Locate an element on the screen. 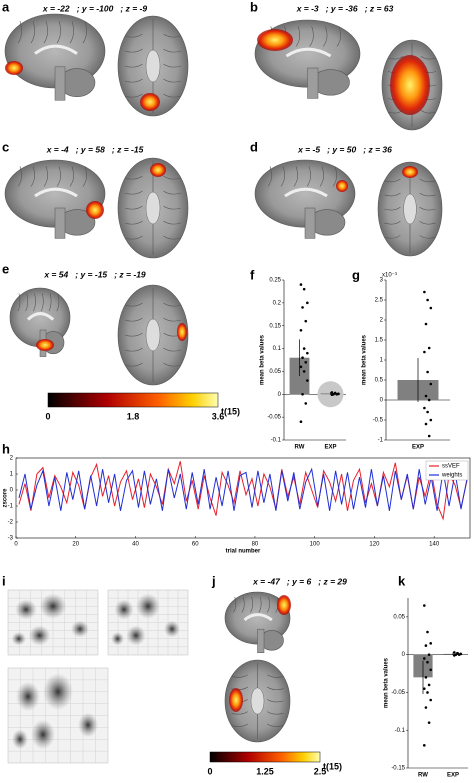 The image size is (474, 783). x-tick-label: 100 is located at coordinates (315, 545).